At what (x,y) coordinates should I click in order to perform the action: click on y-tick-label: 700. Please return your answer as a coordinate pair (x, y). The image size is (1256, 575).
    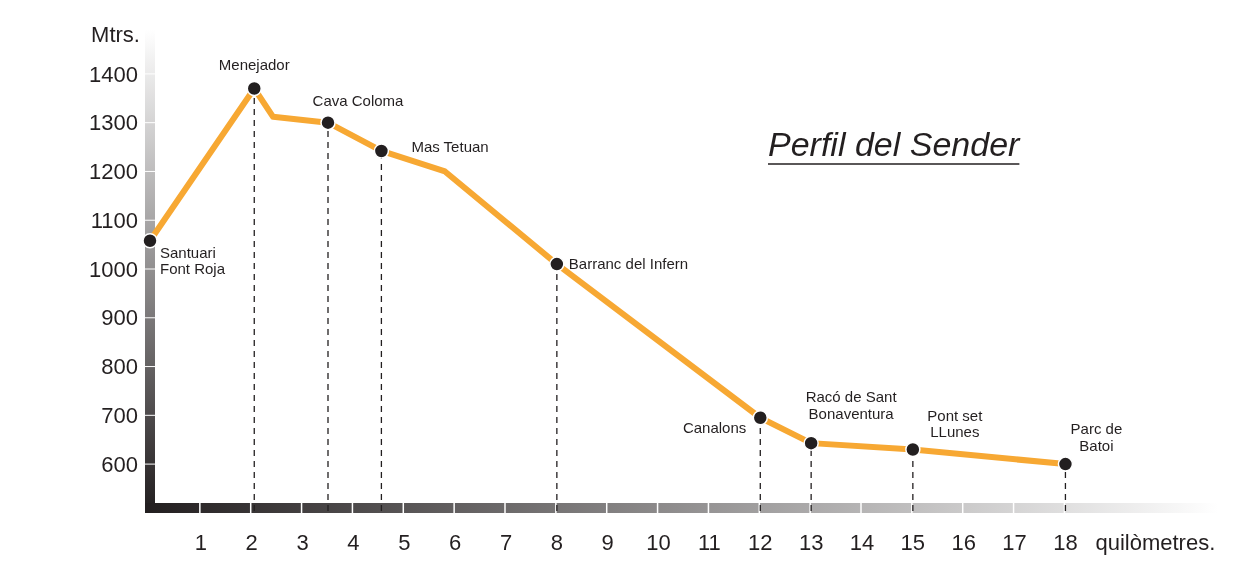
    Looking at the image, I should click on (119, 416).